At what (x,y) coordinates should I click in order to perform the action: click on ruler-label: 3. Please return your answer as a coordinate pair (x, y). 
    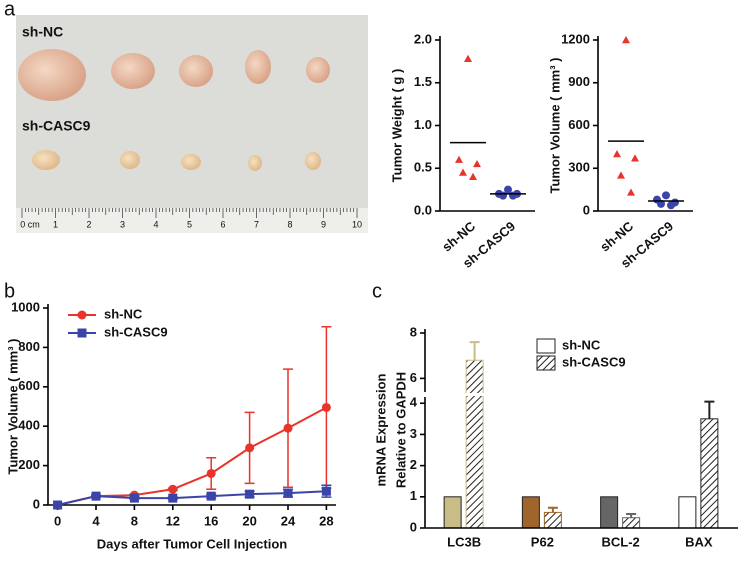
    Looking at the image, I should click on (122, 224).